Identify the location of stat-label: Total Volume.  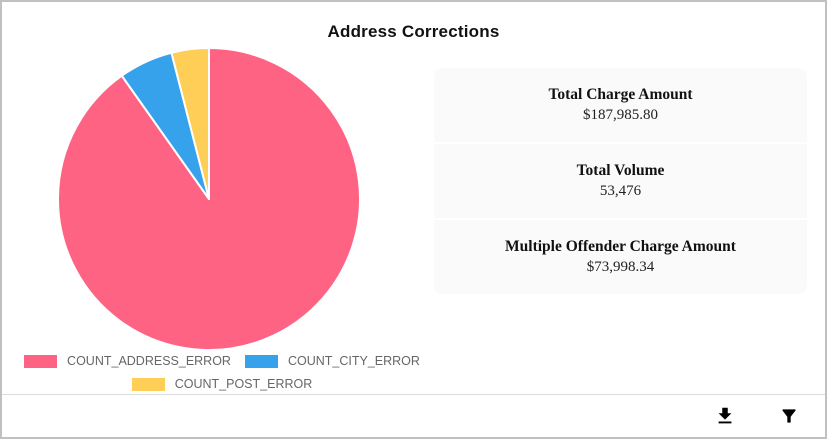
(620, 170).